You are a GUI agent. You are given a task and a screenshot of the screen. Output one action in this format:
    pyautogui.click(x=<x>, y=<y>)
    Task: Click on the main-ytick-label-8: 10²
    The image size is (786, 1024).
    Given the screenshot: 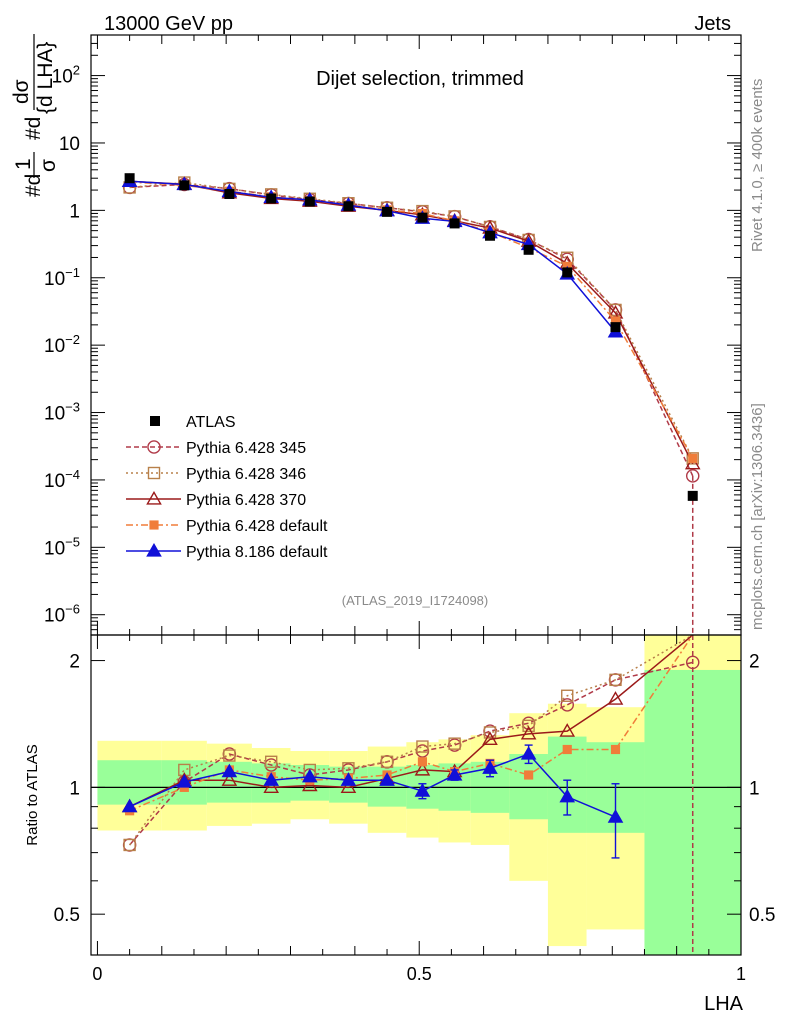 What is the action you would take?
    pyautogui.click(x=66, y=75)
    